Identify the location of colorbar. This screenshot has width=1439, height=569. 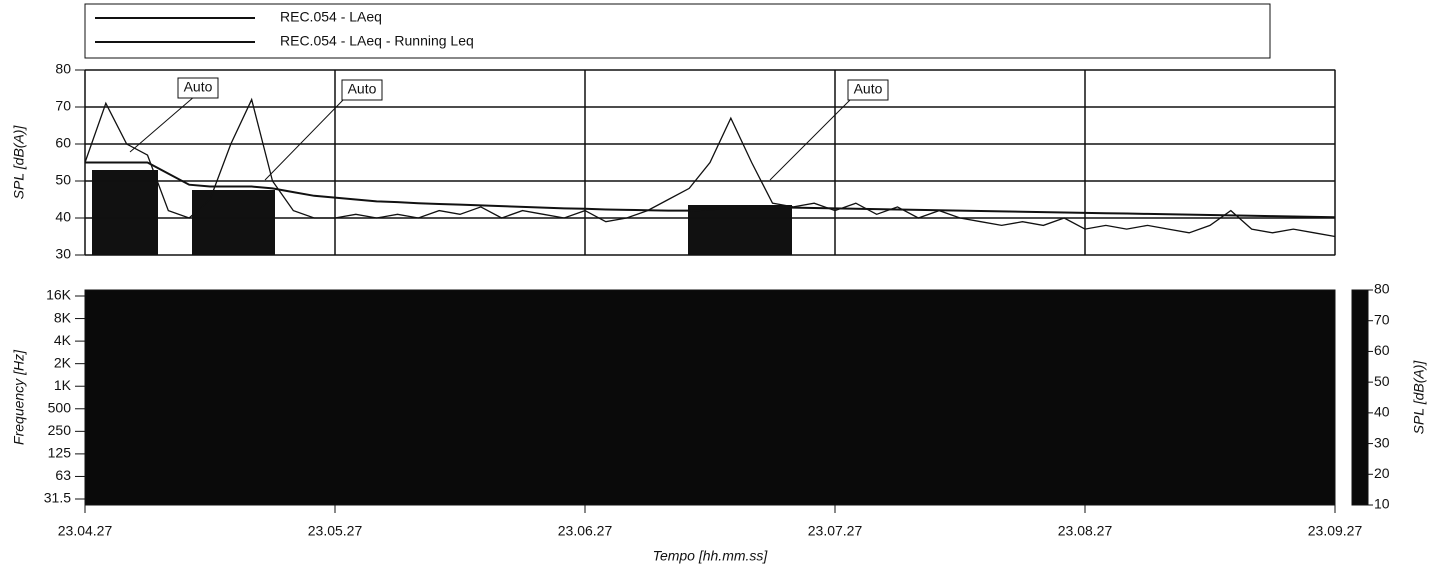
(1360, 397).